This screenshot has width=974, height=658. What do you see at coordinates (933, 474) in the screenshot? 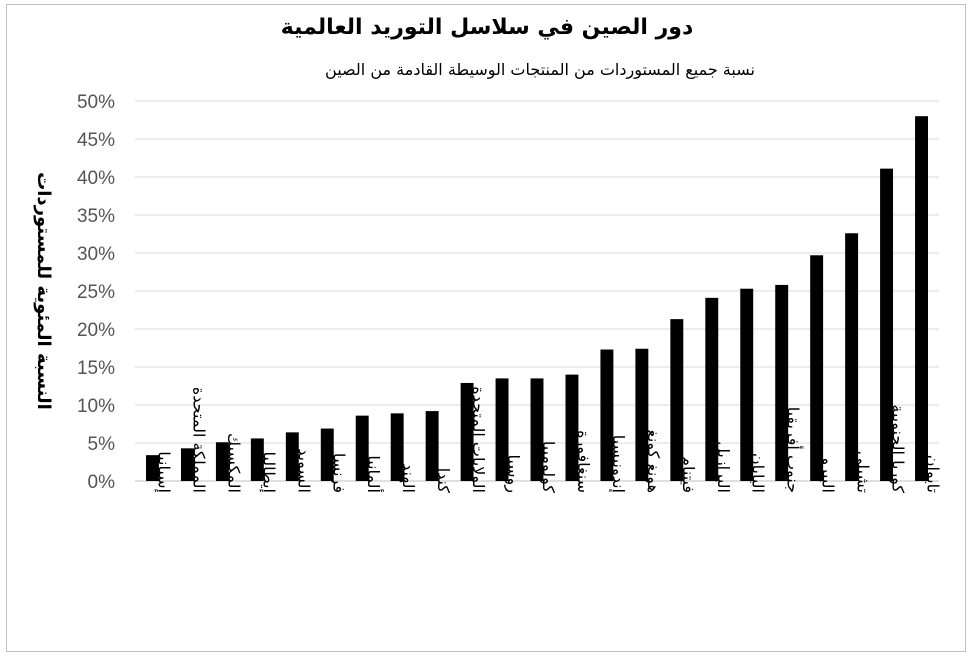
I see `category-label: تايوان` at bounding box center [933, 474].